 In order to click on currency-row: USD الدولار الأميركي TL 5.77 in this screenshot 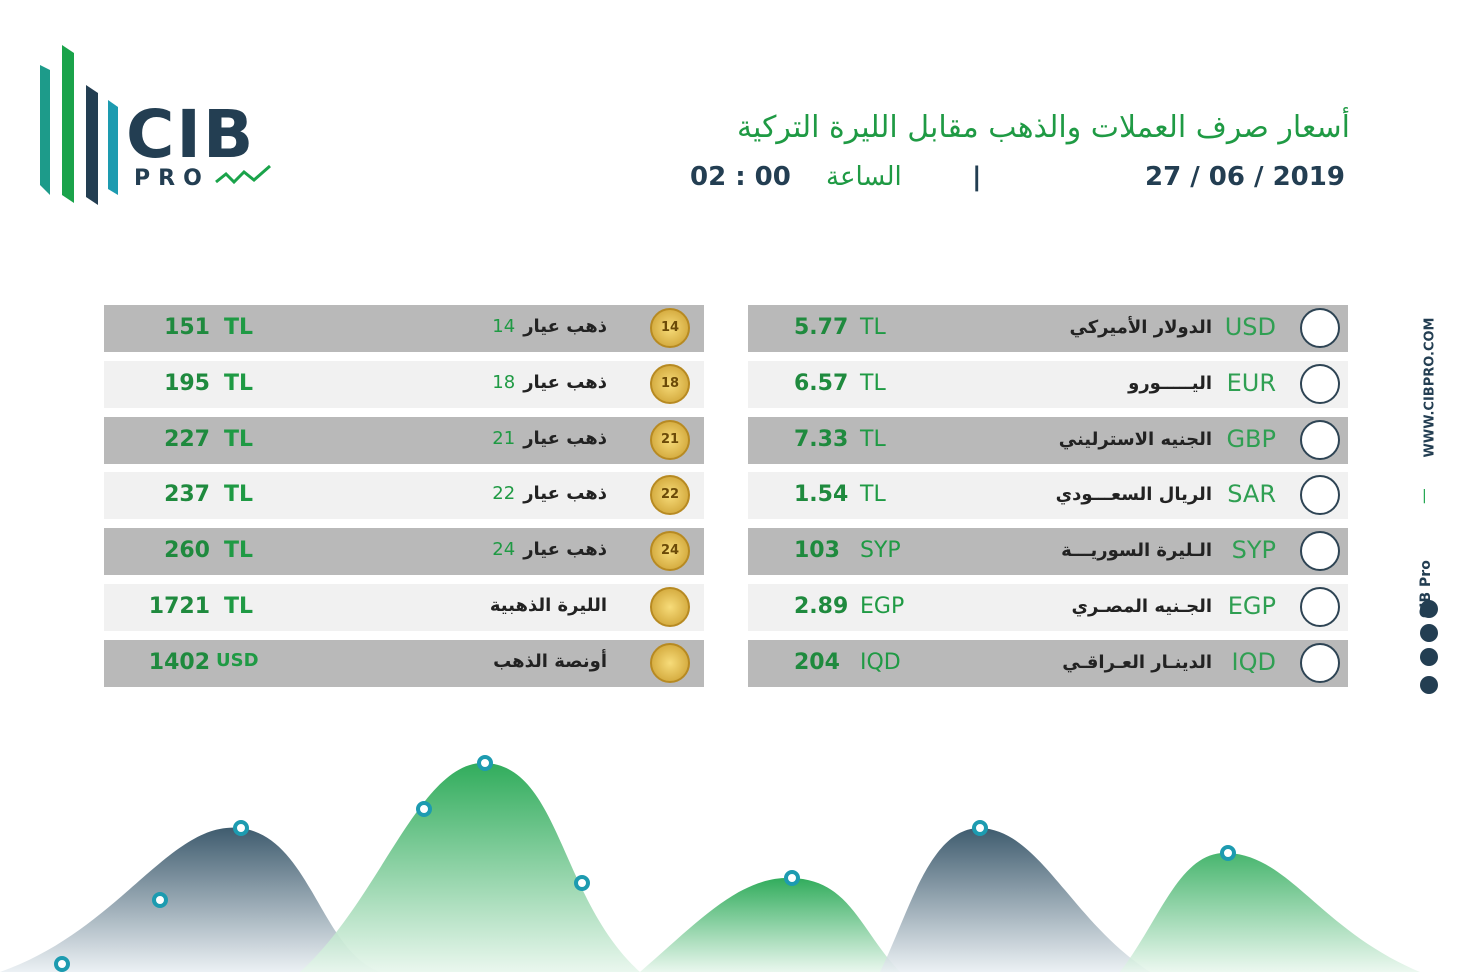, I will do `click(1048, 328)`.